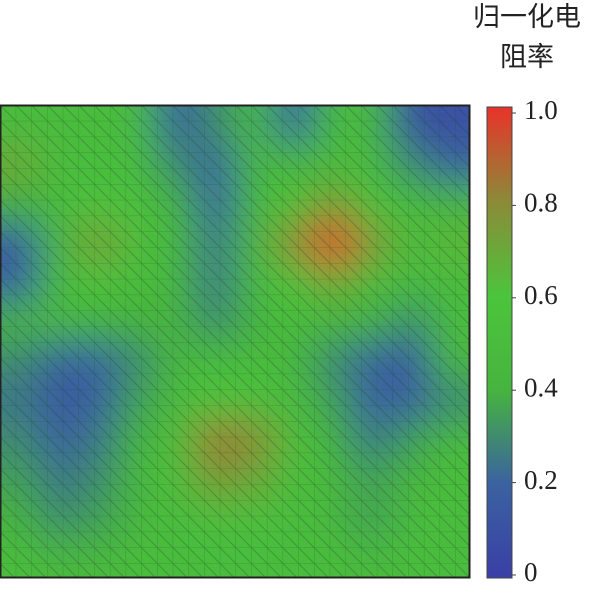  What do you see at coordinates (531, 572) in the screenshot?
I see `colorbar-tick-label: 0` at bounding box center [531, 572].